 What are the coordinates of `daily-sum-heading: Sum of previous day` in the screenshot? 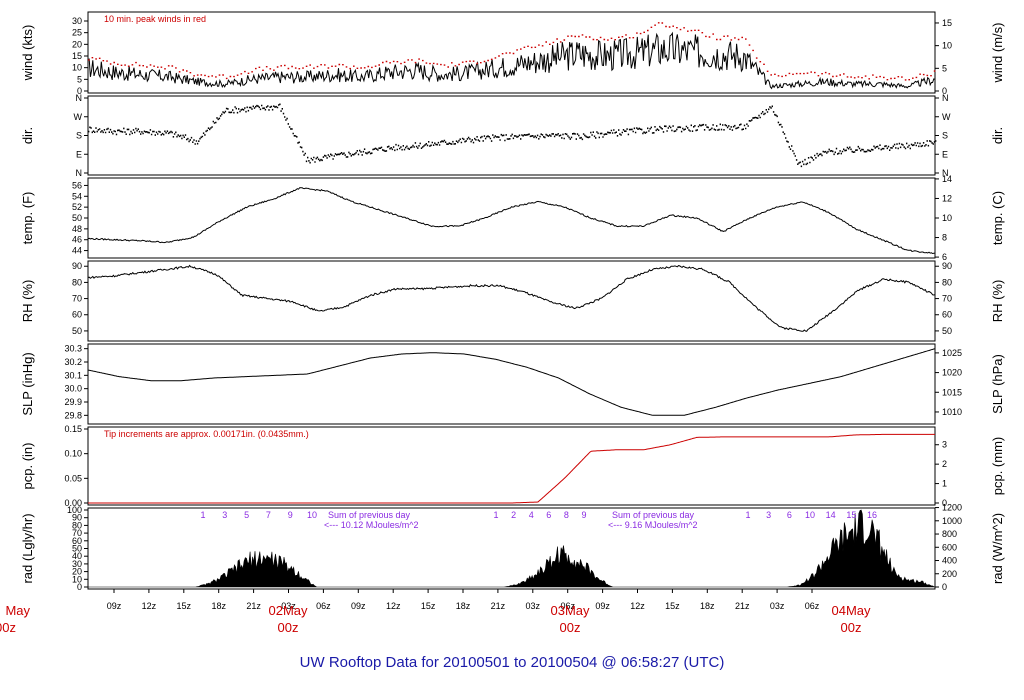 It's located at (653, 515).